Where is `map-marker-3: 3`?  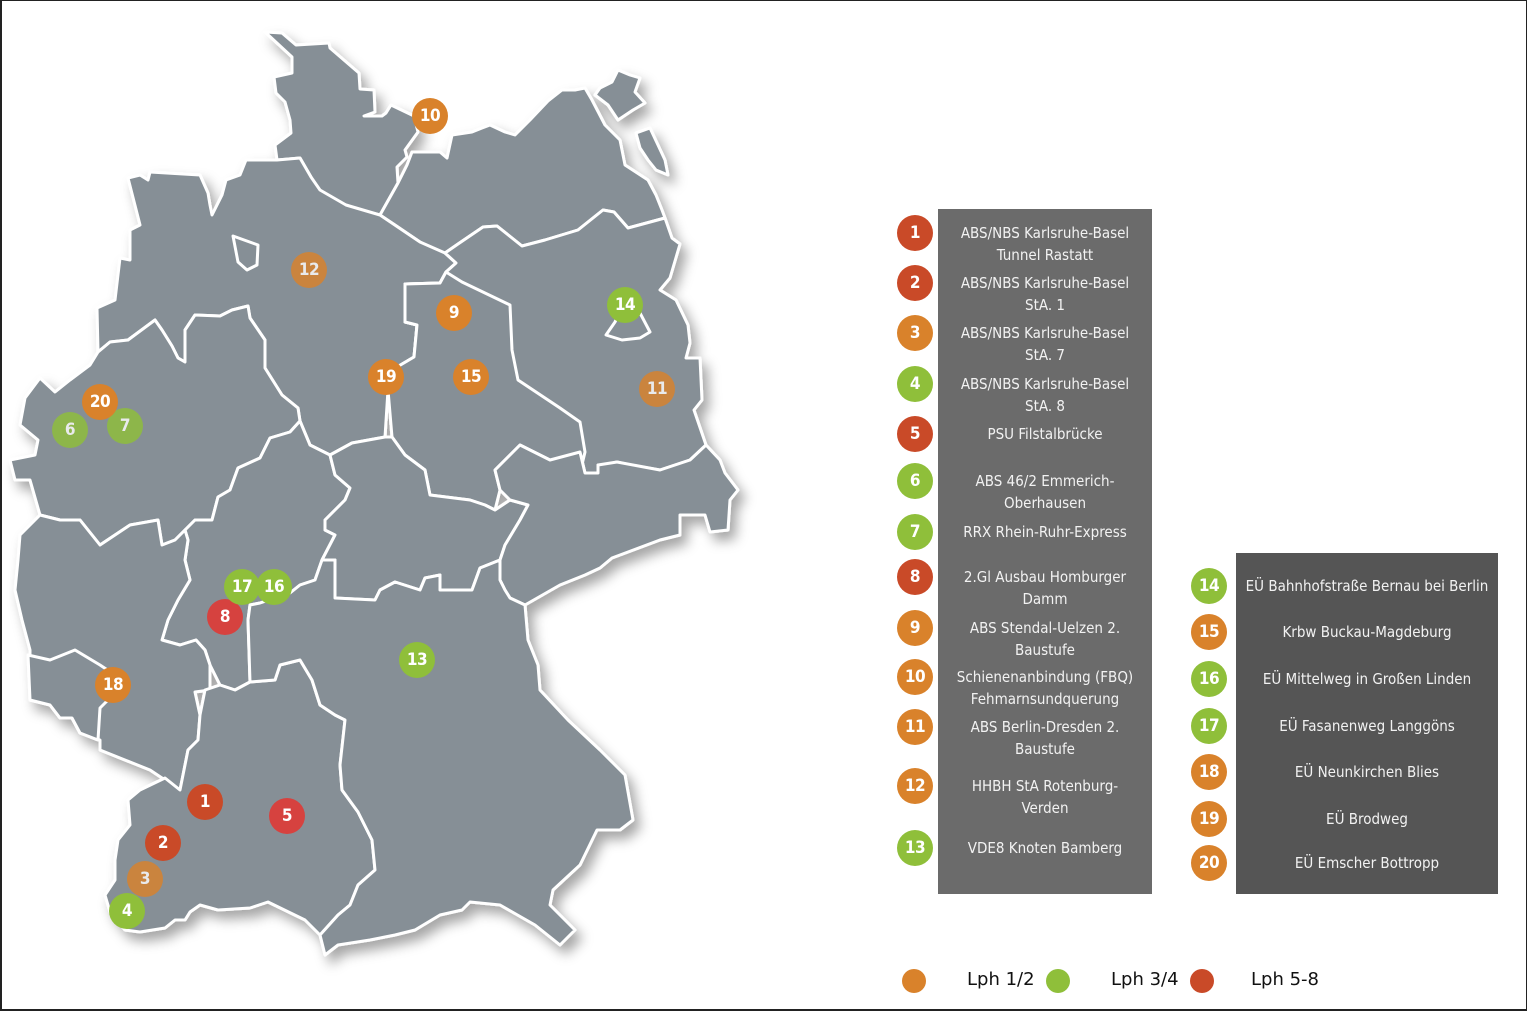
map-marker-3: 3 is located at coordinates (145, 879).